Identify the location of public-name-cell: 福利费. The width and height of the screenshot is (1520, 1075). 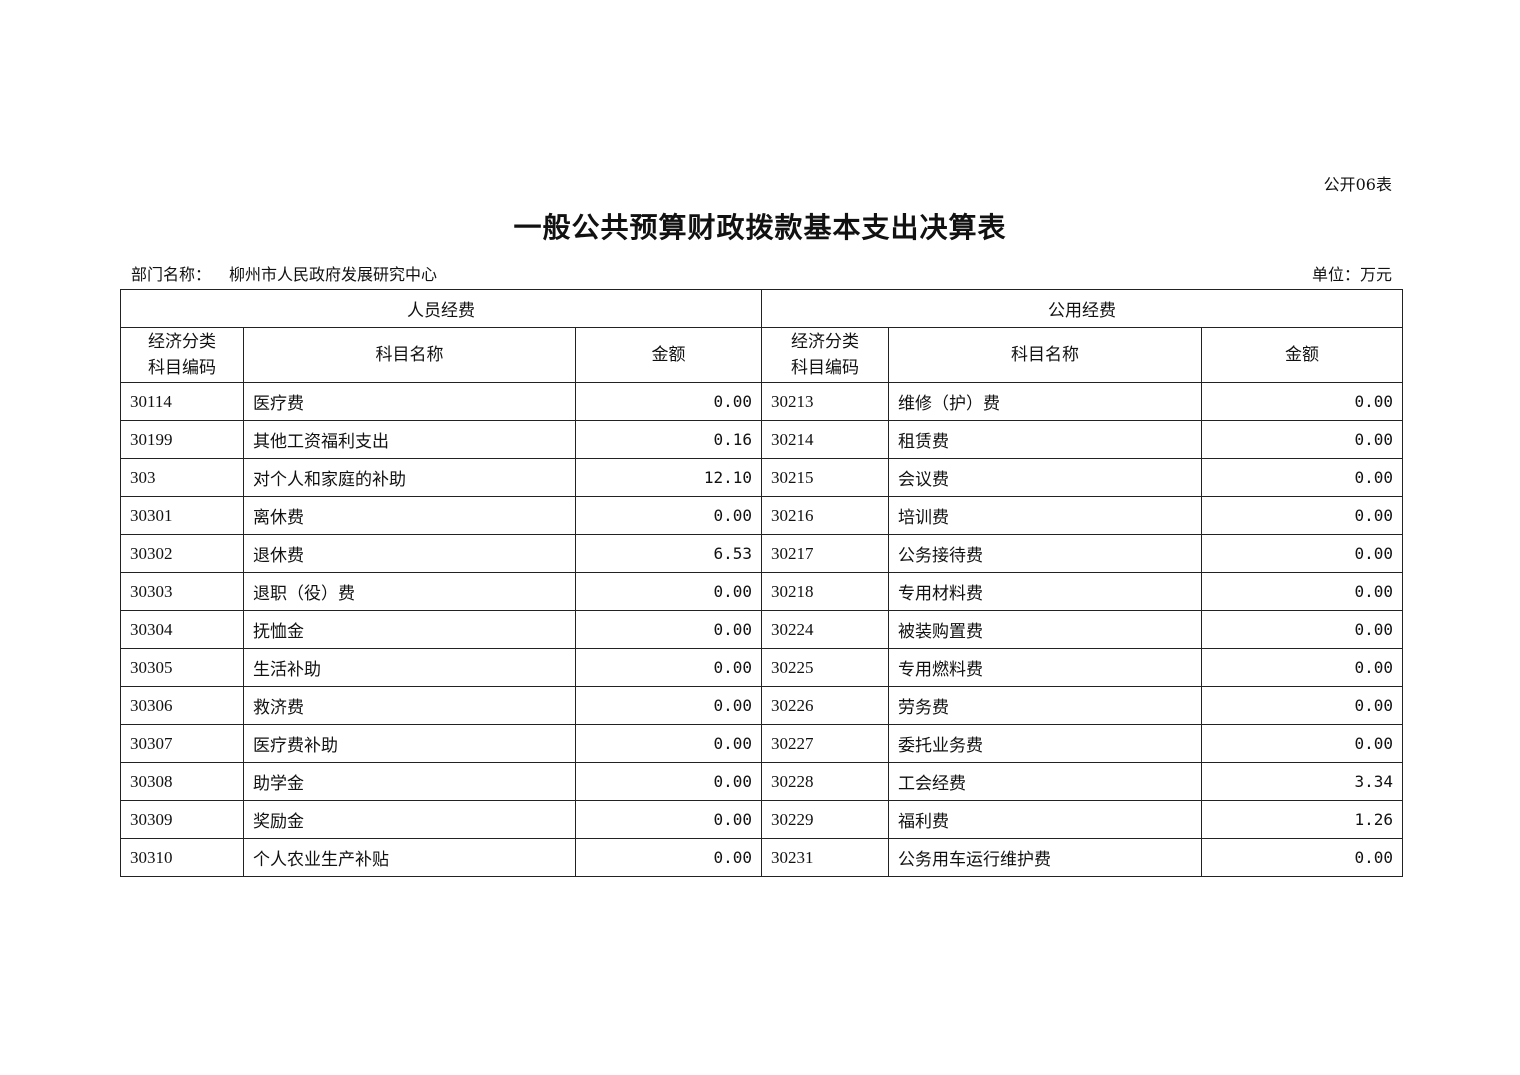
(1045, 819).